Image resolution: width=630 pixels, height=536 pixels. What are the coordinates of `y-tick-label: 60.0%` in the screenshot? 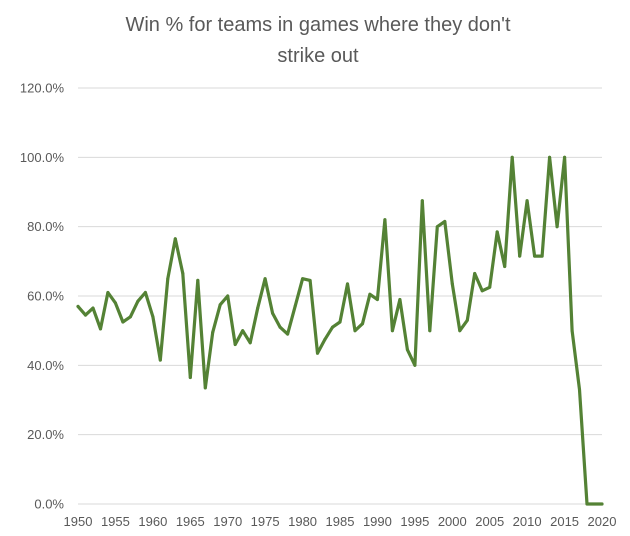 It's located at (45, 296).